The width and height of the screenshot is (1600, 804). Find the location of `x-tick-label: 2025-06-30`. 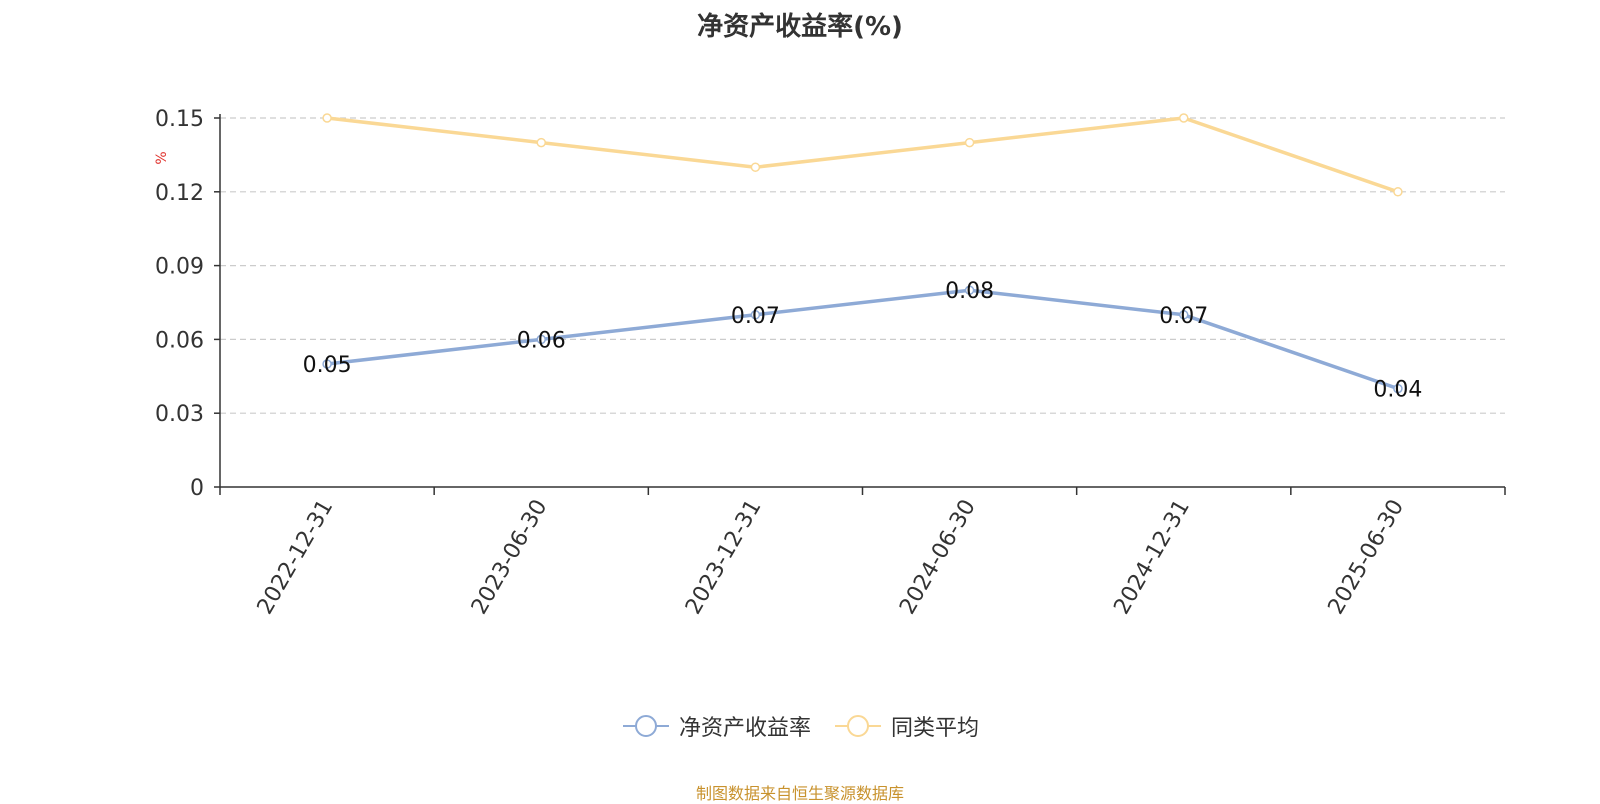

x-tick-label: 2025-06-30 is located at coordinates (1367, 557).